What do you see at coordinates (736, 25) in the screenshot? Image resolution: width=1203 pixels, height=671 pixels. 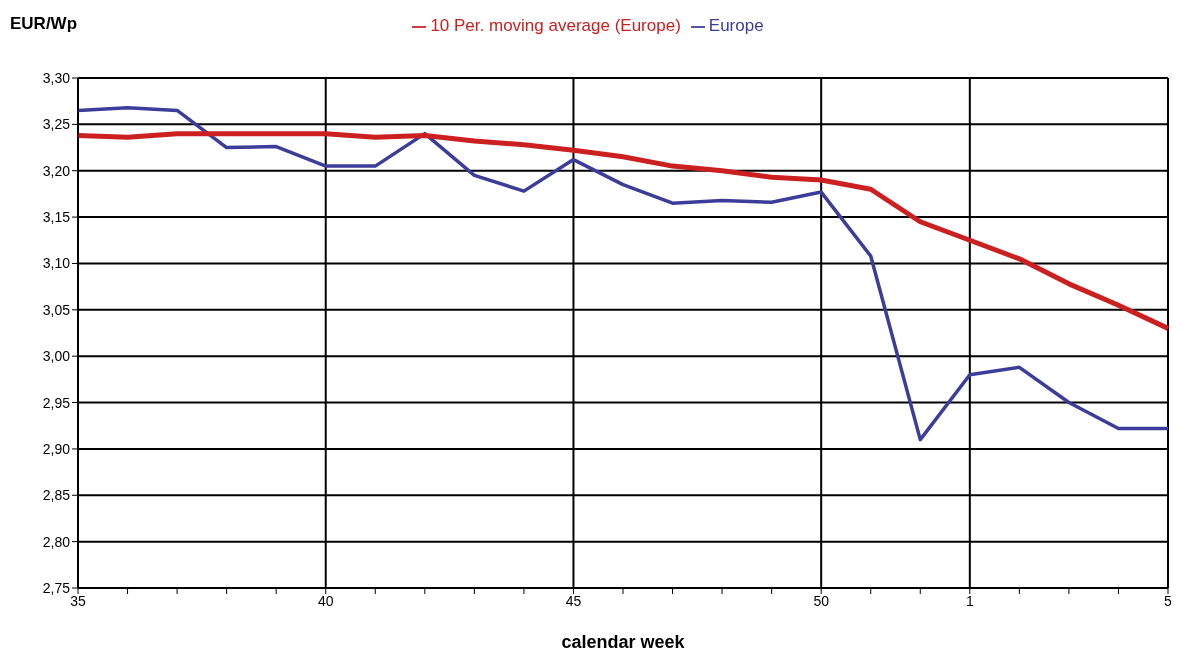 I see `legend-label: Europe` at bounding box center [736, 25].